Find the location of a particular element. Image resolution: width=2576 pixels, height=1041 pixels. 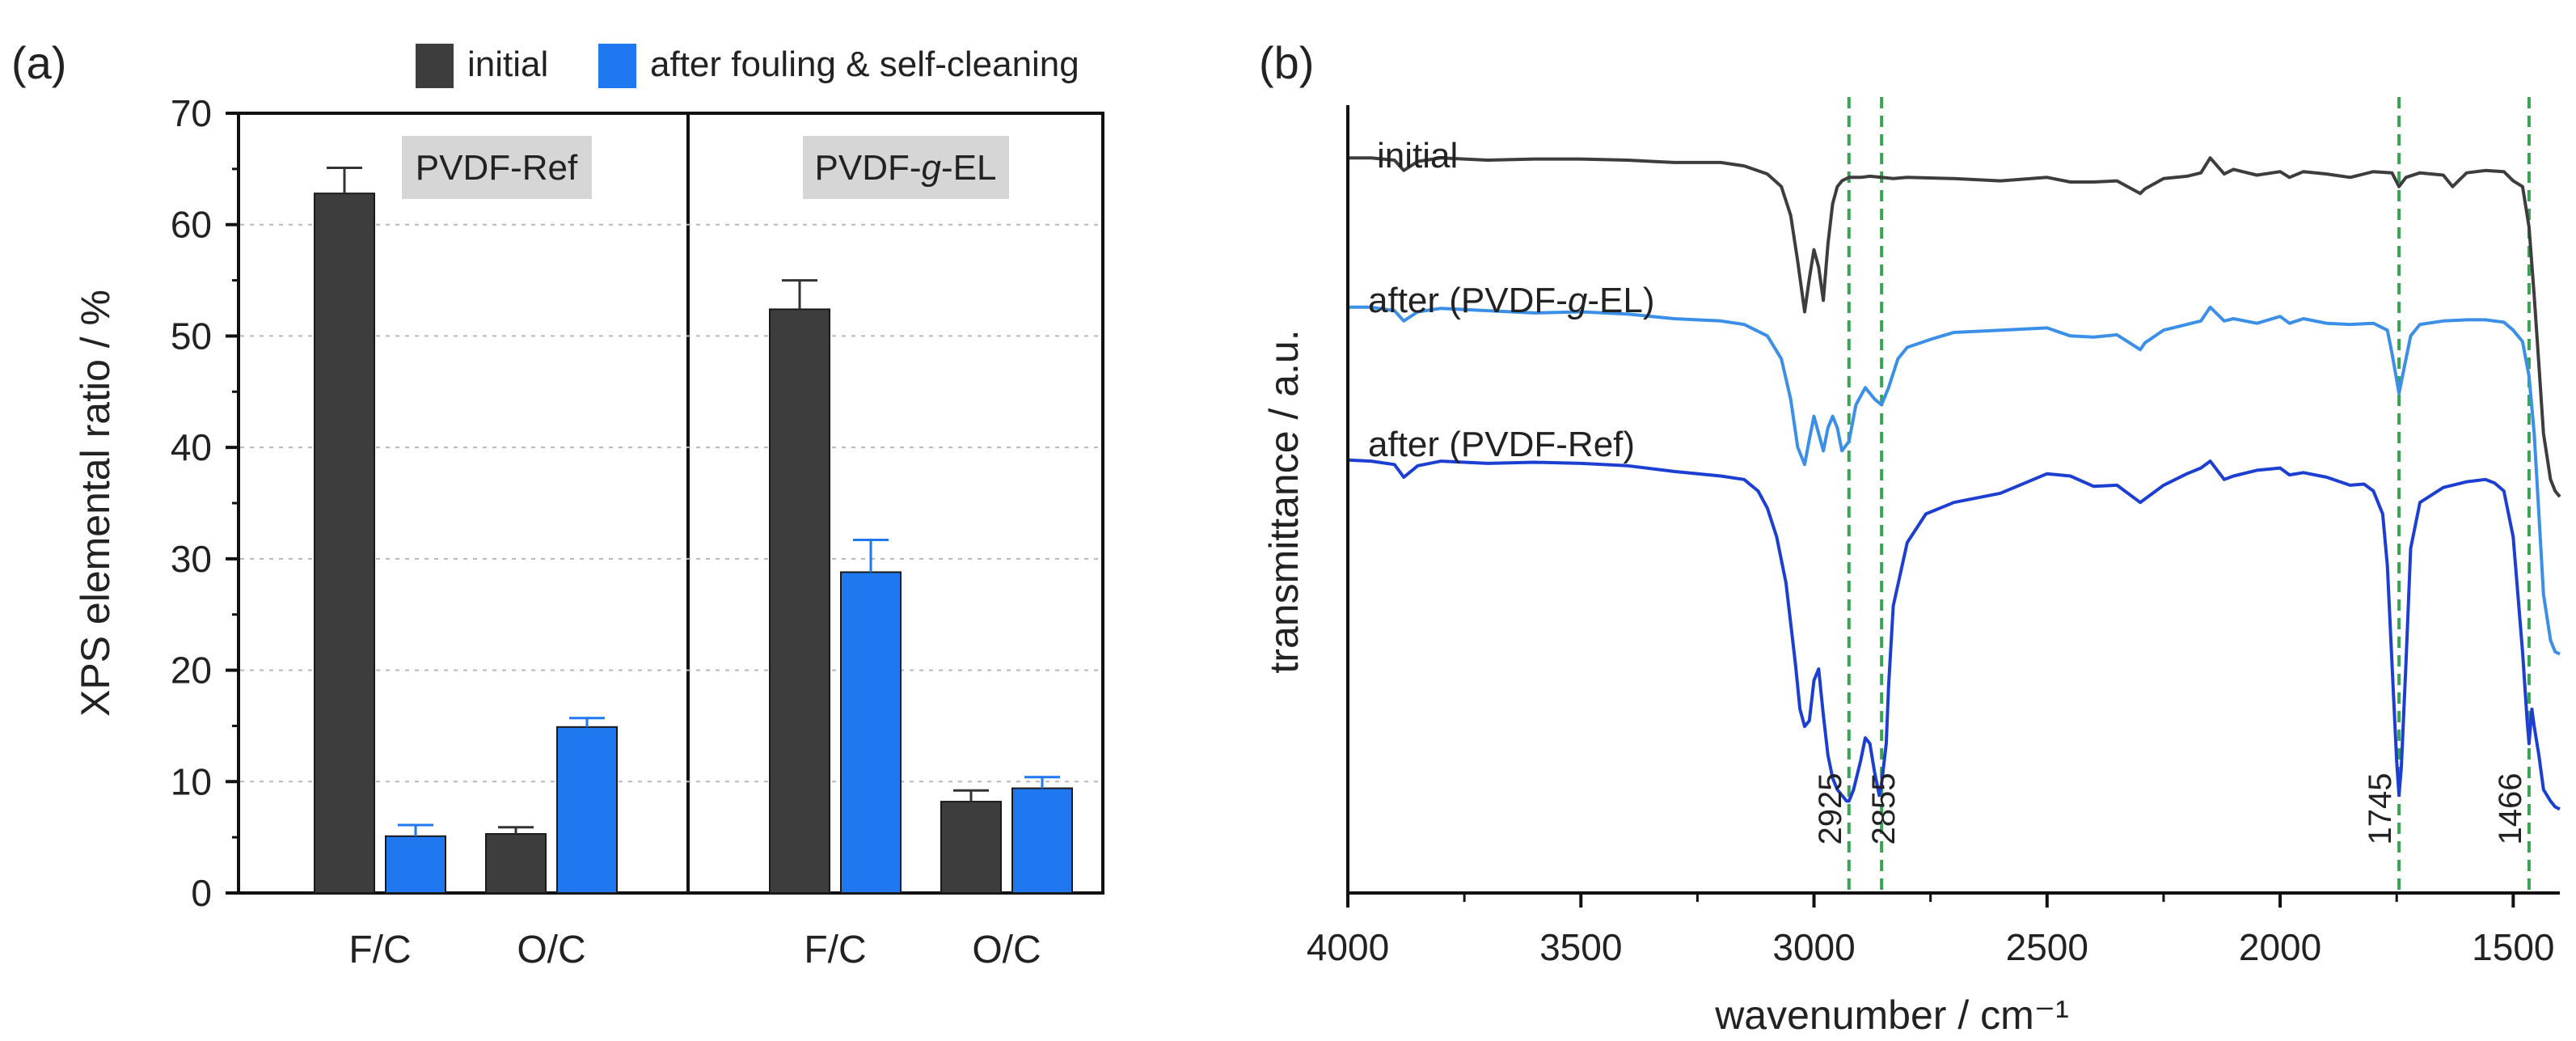

x-axis-b-ticks: 4000 3500 3000 2500 2000 1500 is located at coordinates (1931, 930).